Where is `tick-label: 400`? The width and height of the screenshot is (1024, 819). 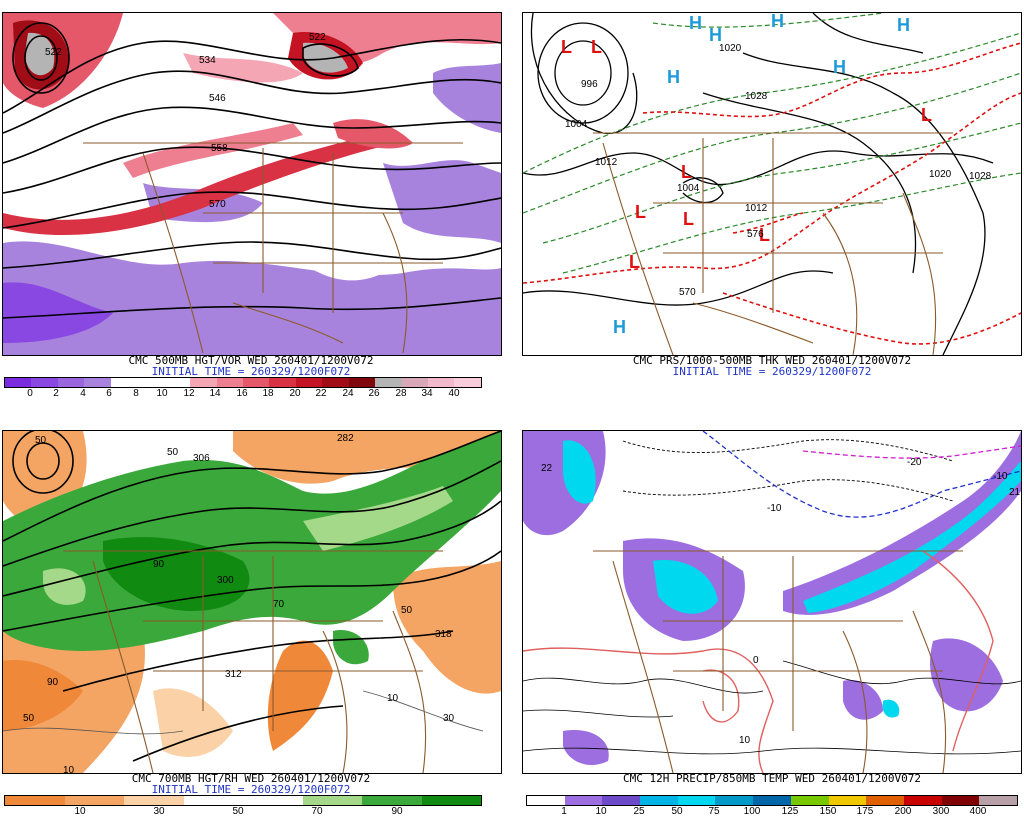 tick-label: 400 is located at coordinates (978, 811).